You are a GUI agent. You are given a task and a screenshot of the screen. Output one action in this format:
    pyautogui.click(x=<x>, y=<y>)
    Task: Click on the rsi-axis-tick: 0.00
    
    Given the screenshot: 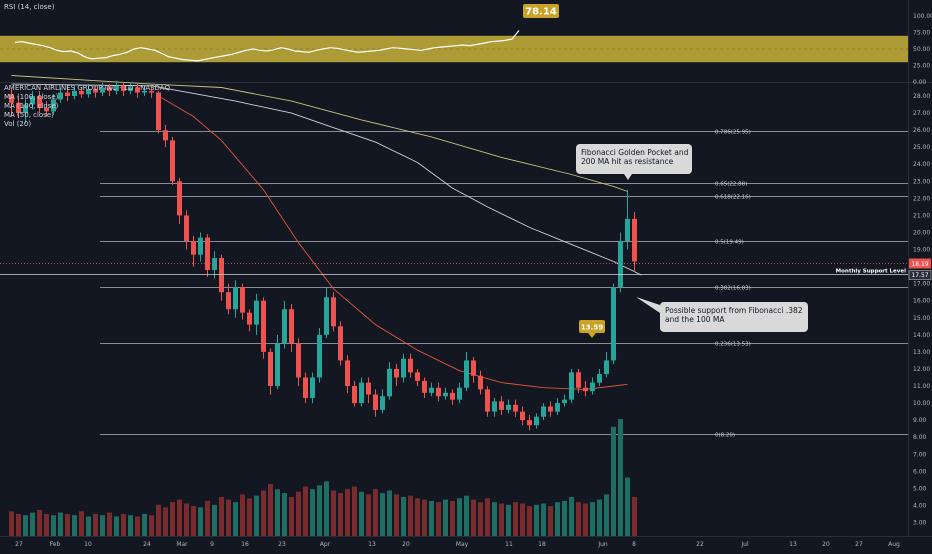 What is the action you would take?
    pyautogui.click(x=920, y=82)
    